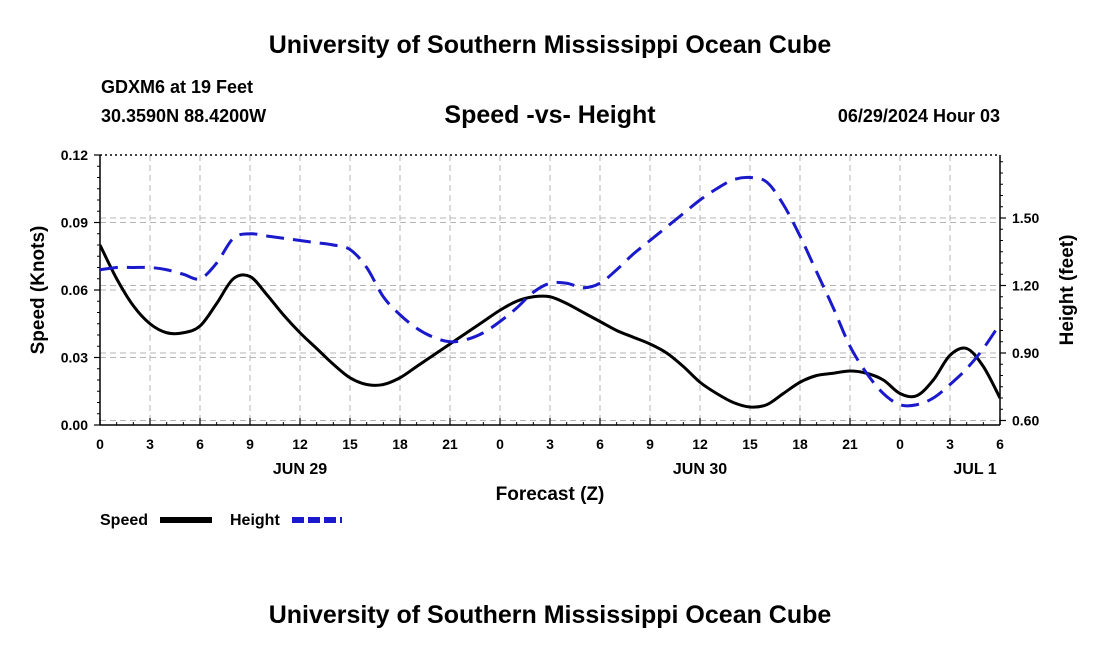 The width and height of the screenshot is (1100, 650). What do you see at coordinates (1025, 286) in the screenshot?
I see `y2-tick-label: 1.20` at bounding box center [1025, 286].